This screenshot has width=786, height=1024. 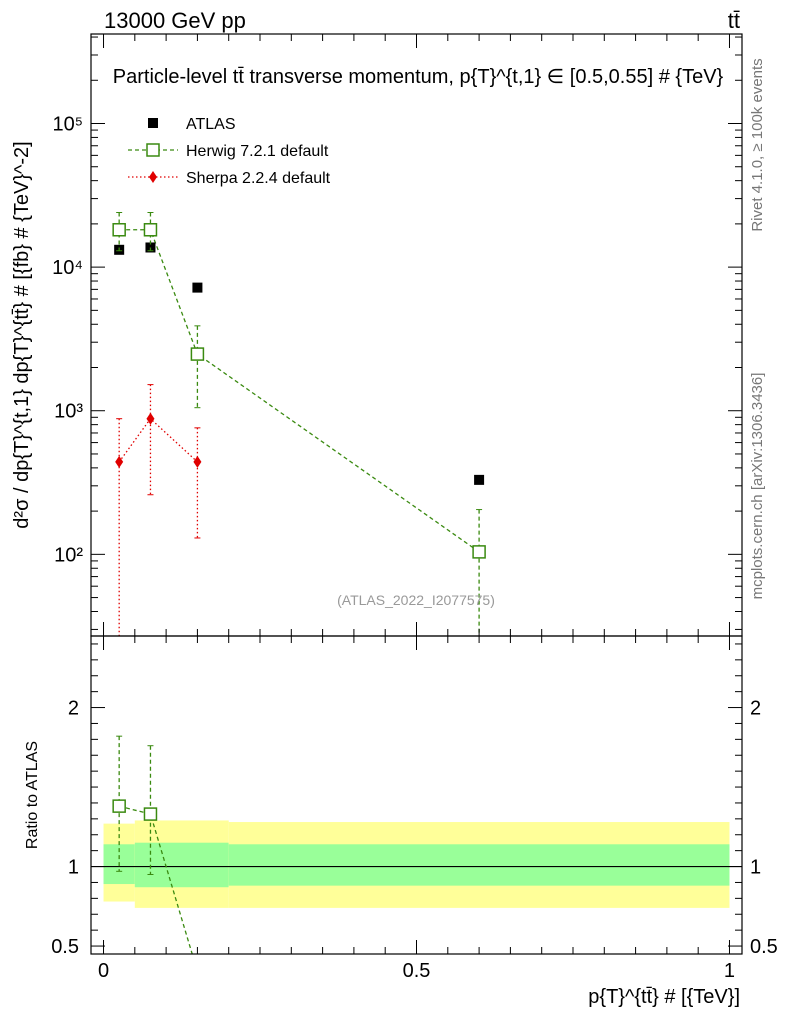 I want to click on mcplots-label: mcplots.cern.ch [arXiv:1306.3436], so click(x=757, y=486).